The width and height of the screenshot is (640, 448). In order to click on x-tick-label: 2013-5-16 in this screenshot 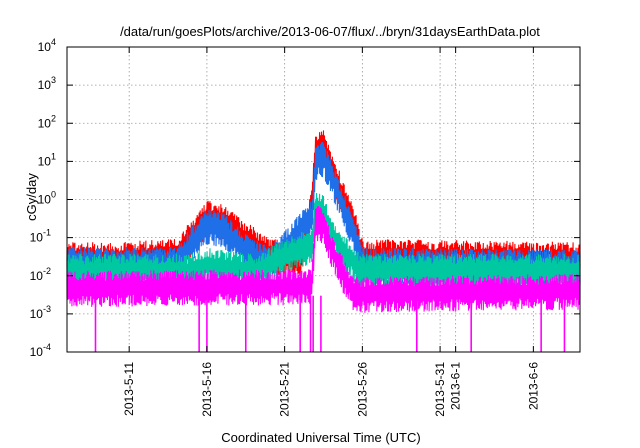, I will do `click(207, 389)`.